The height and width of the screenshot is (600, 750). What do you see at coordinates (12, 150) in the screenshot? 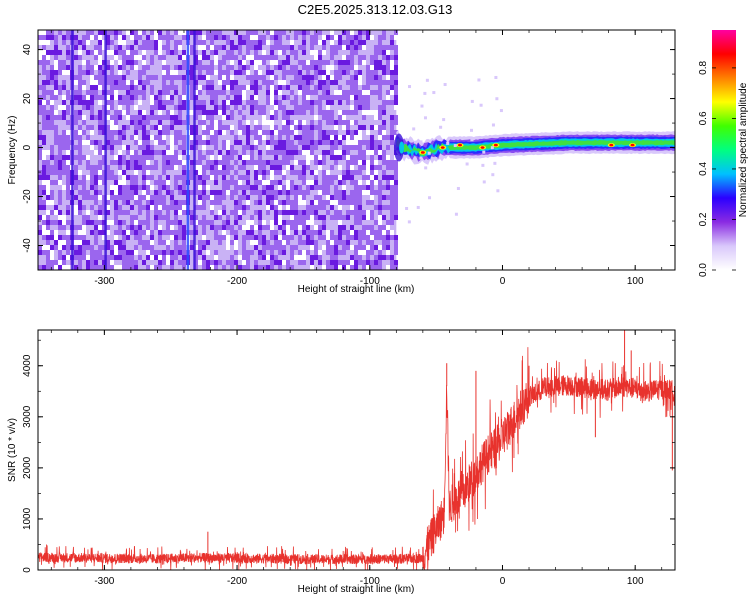
I see `spectrogram-y-label: Frequency (Hz)` at bounding box center [12, 150].